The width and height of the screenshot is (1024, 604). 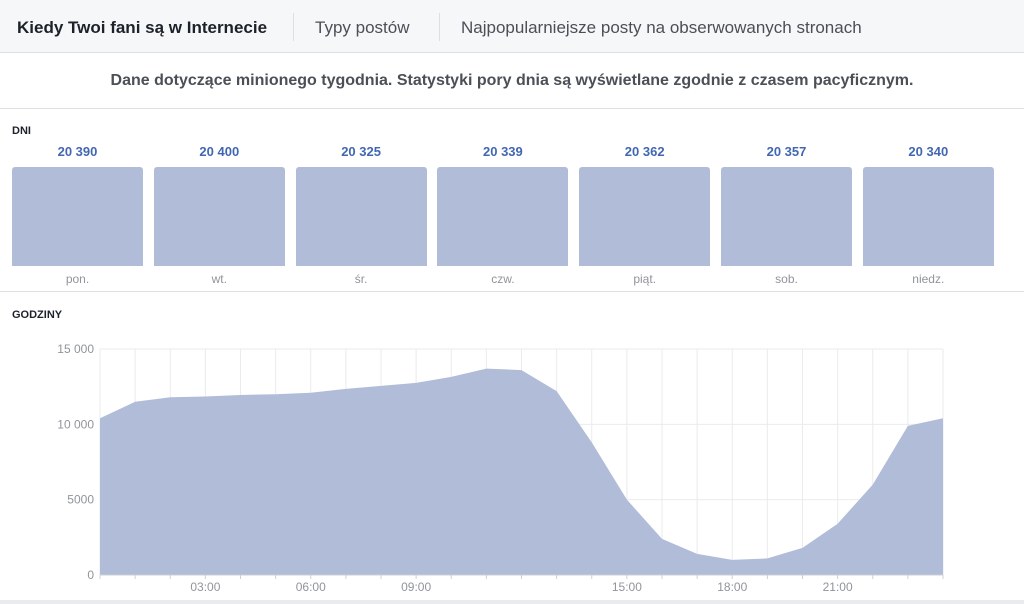 I want to click on day-column: 20 357 sob., so click(x=786, y=215).